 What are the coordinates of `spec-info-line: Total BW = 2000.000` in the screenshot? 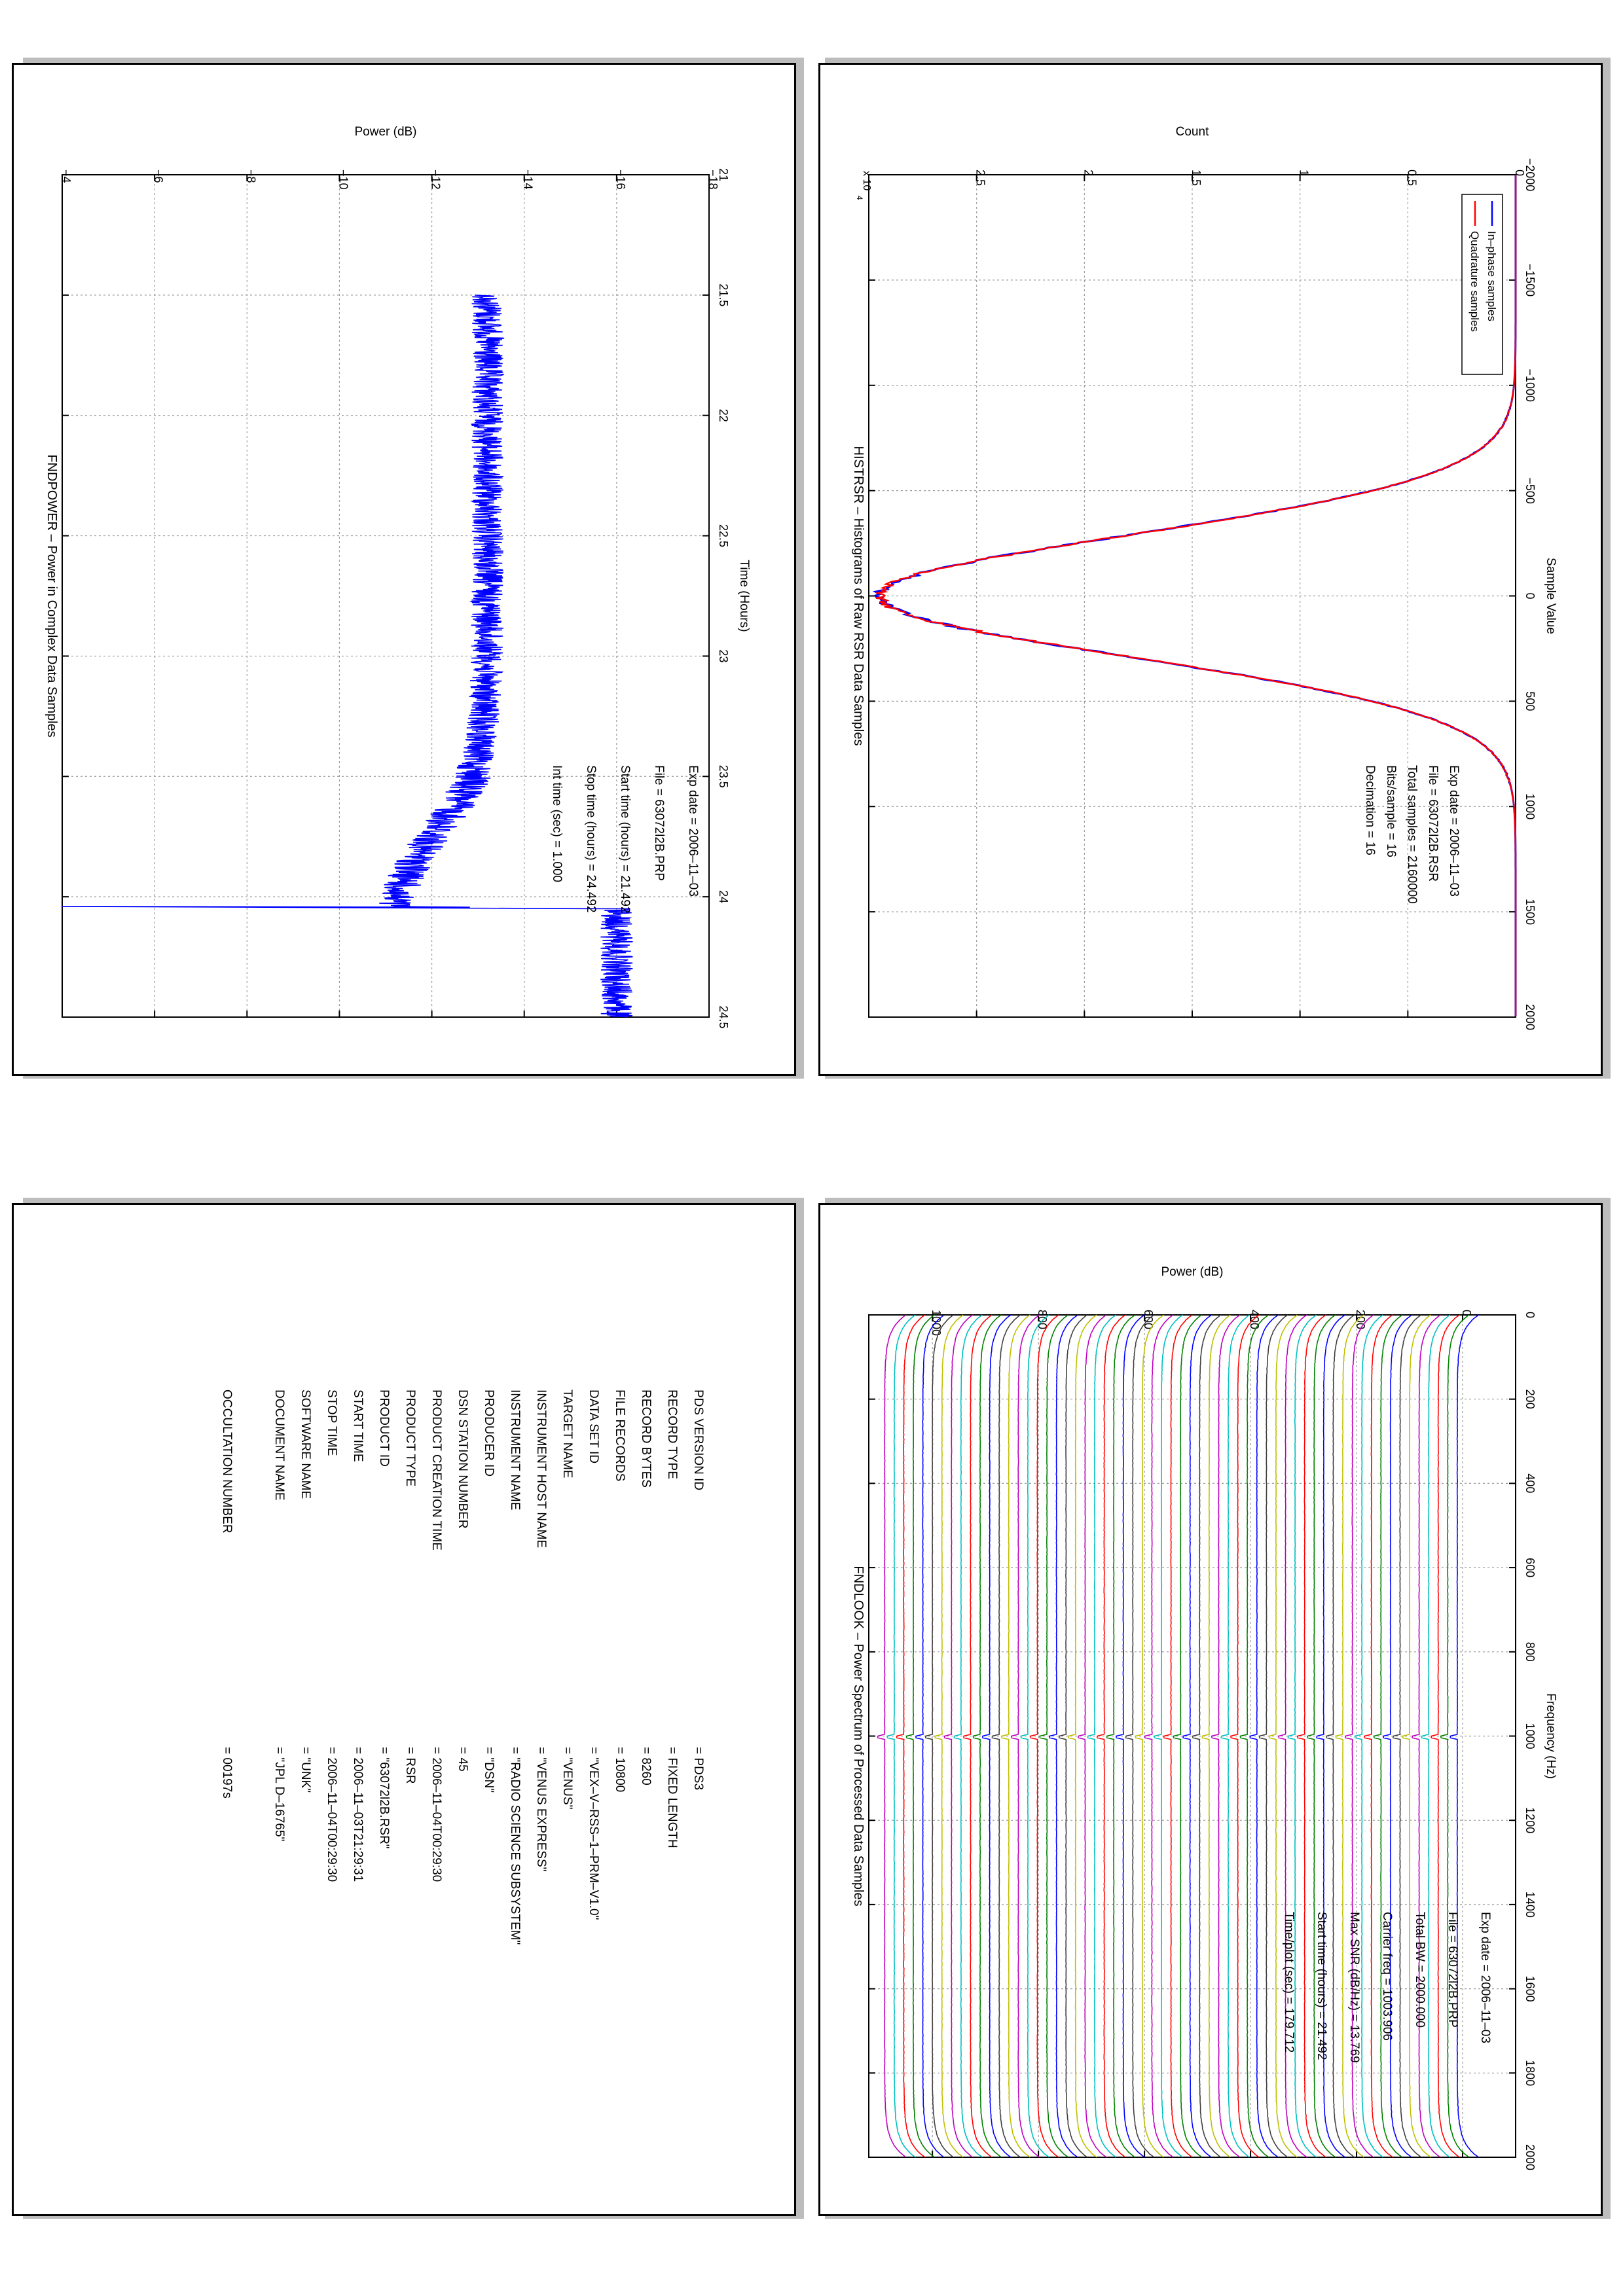 It's located at (1420, 1970).